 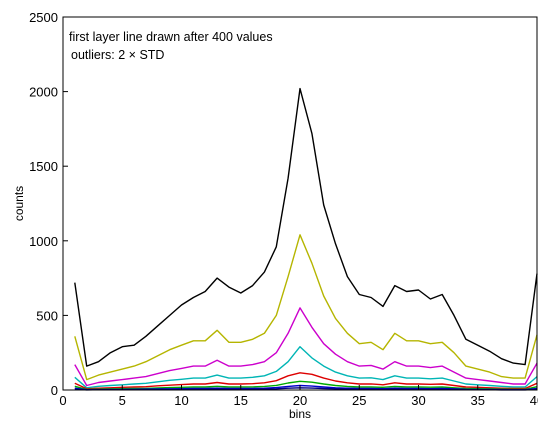 I want to click on y-tick-label: 1500, so click(x=43, y=166).